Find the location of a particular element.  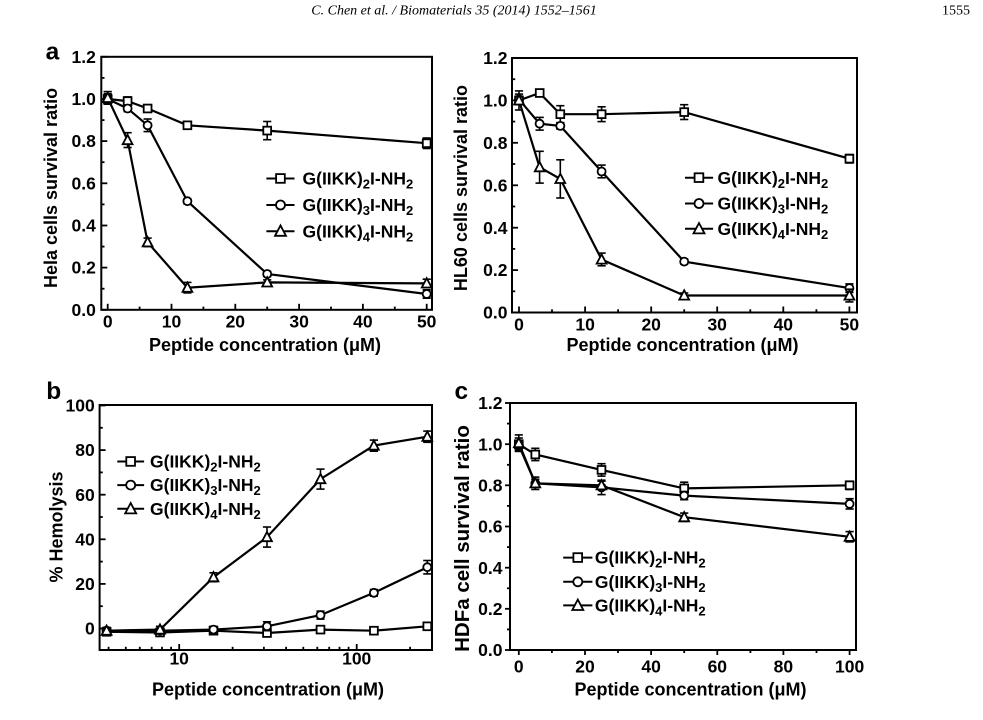

svg-text: HL60 cells survival ratio is located at coordinates (461, 188).